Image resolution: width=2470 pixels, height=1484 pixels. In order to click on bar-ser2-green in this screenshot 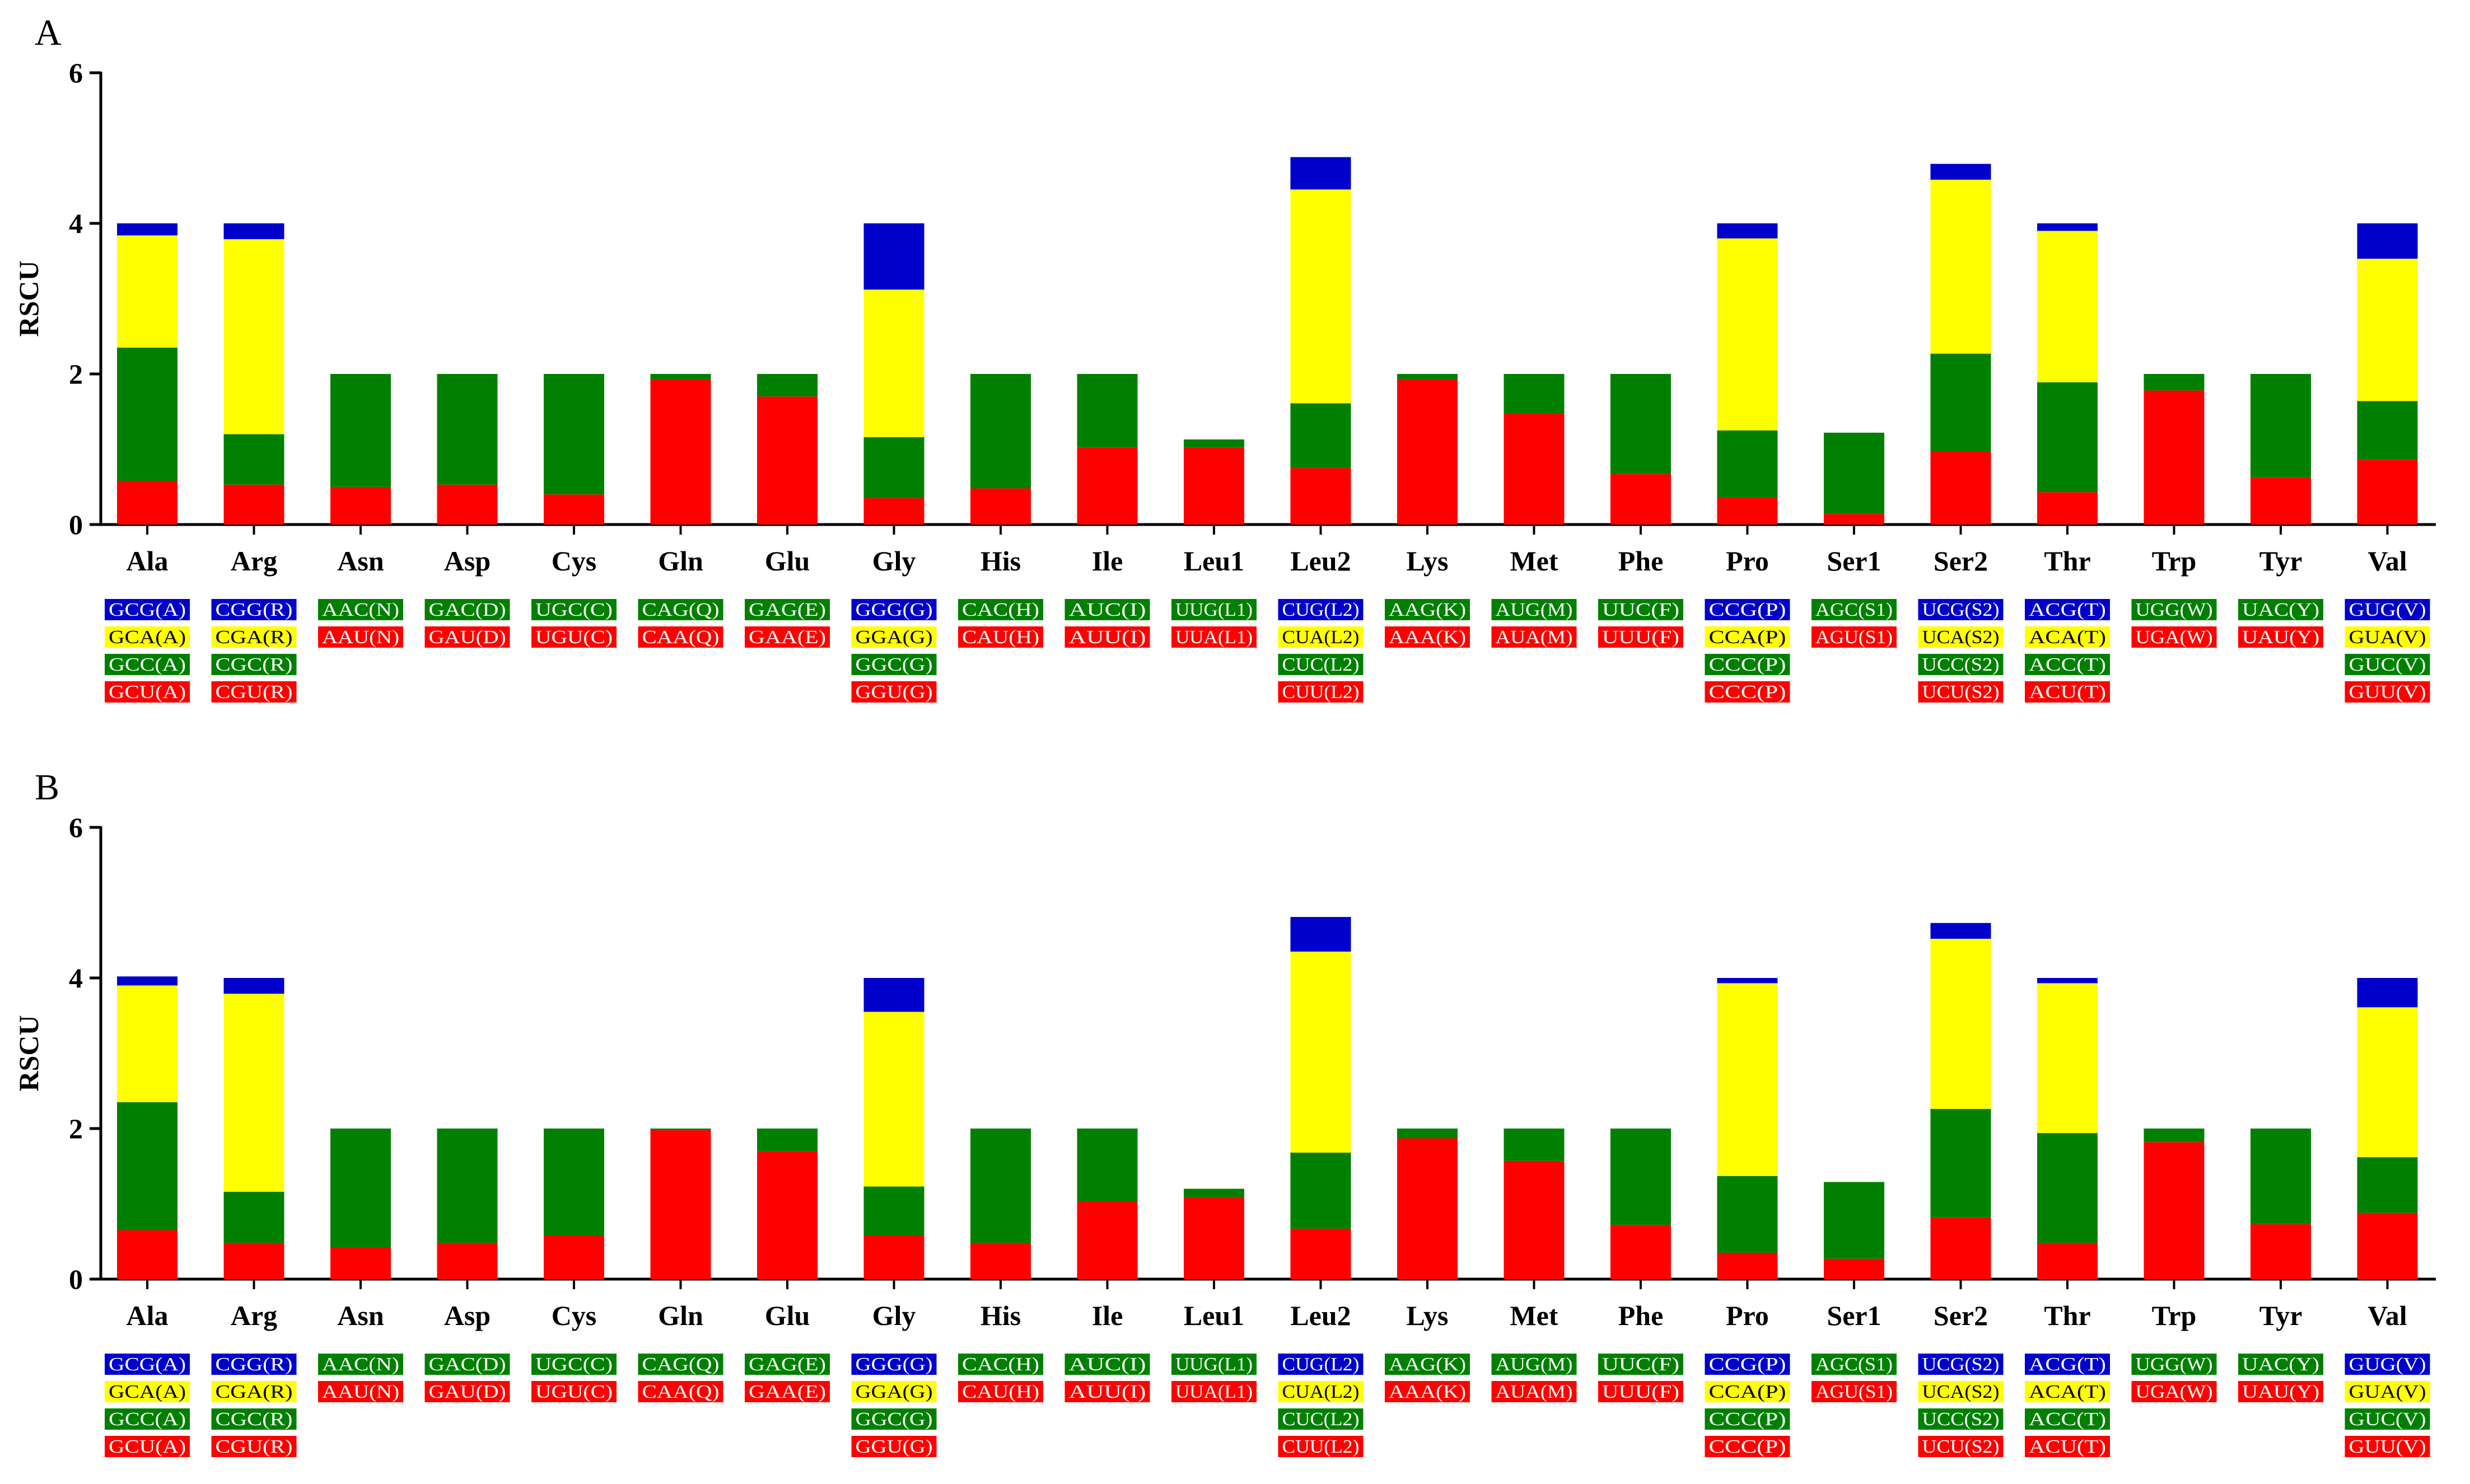, I will do `click(1960, 1163)`.